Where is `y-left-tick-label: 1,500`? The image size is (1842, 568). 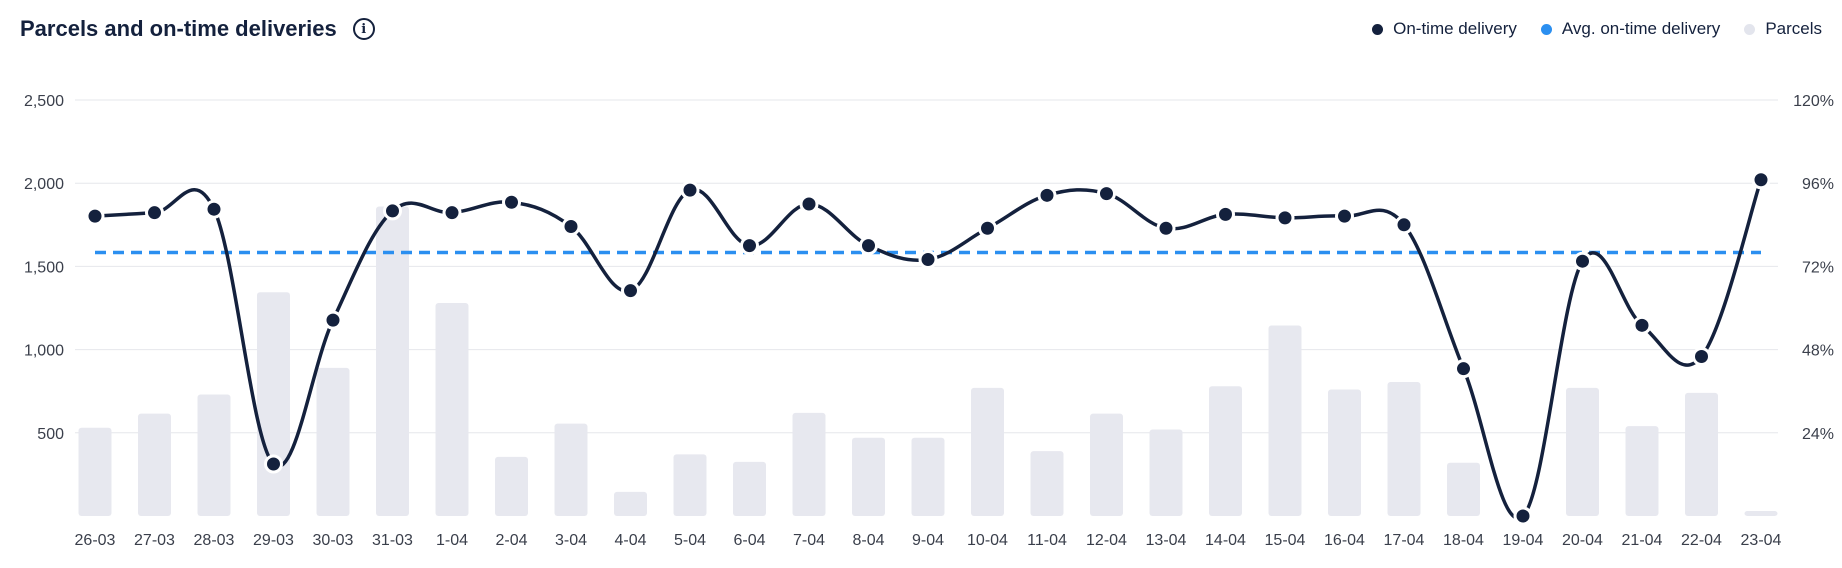
y-left-tick-label: 1,500 is located at coordinates (44, 267).